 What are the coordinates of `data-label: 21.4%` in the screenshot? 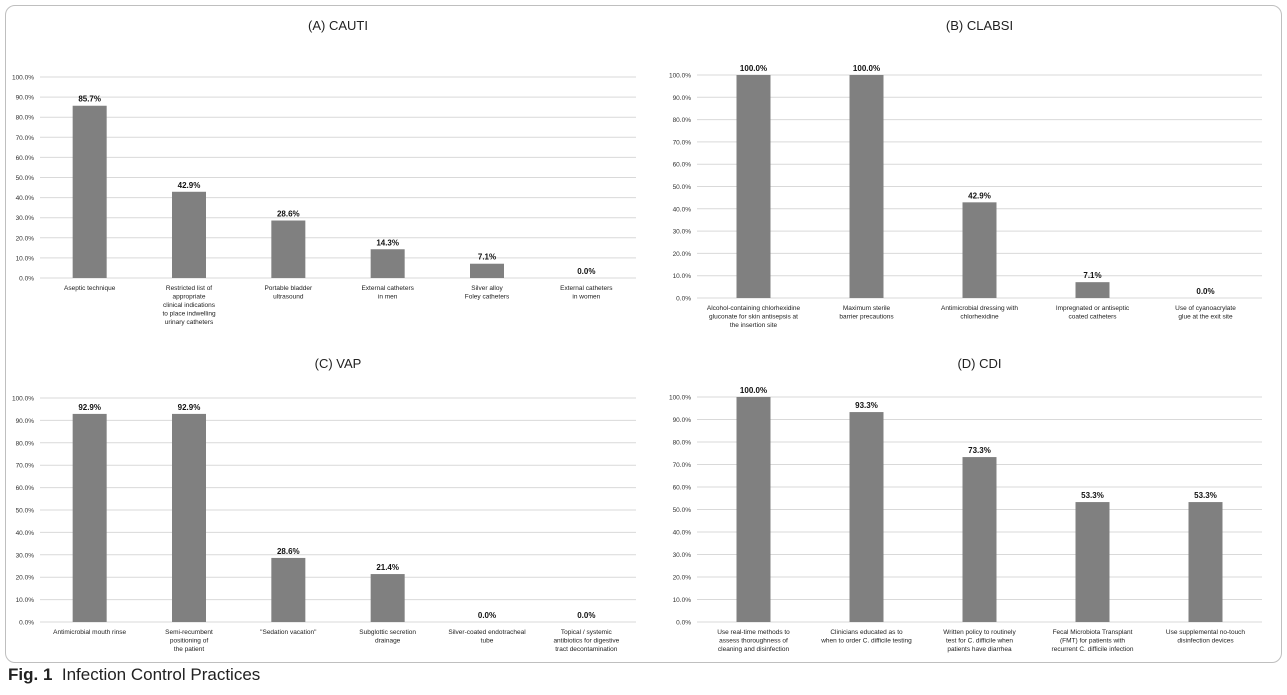 It's located at (387, 567).